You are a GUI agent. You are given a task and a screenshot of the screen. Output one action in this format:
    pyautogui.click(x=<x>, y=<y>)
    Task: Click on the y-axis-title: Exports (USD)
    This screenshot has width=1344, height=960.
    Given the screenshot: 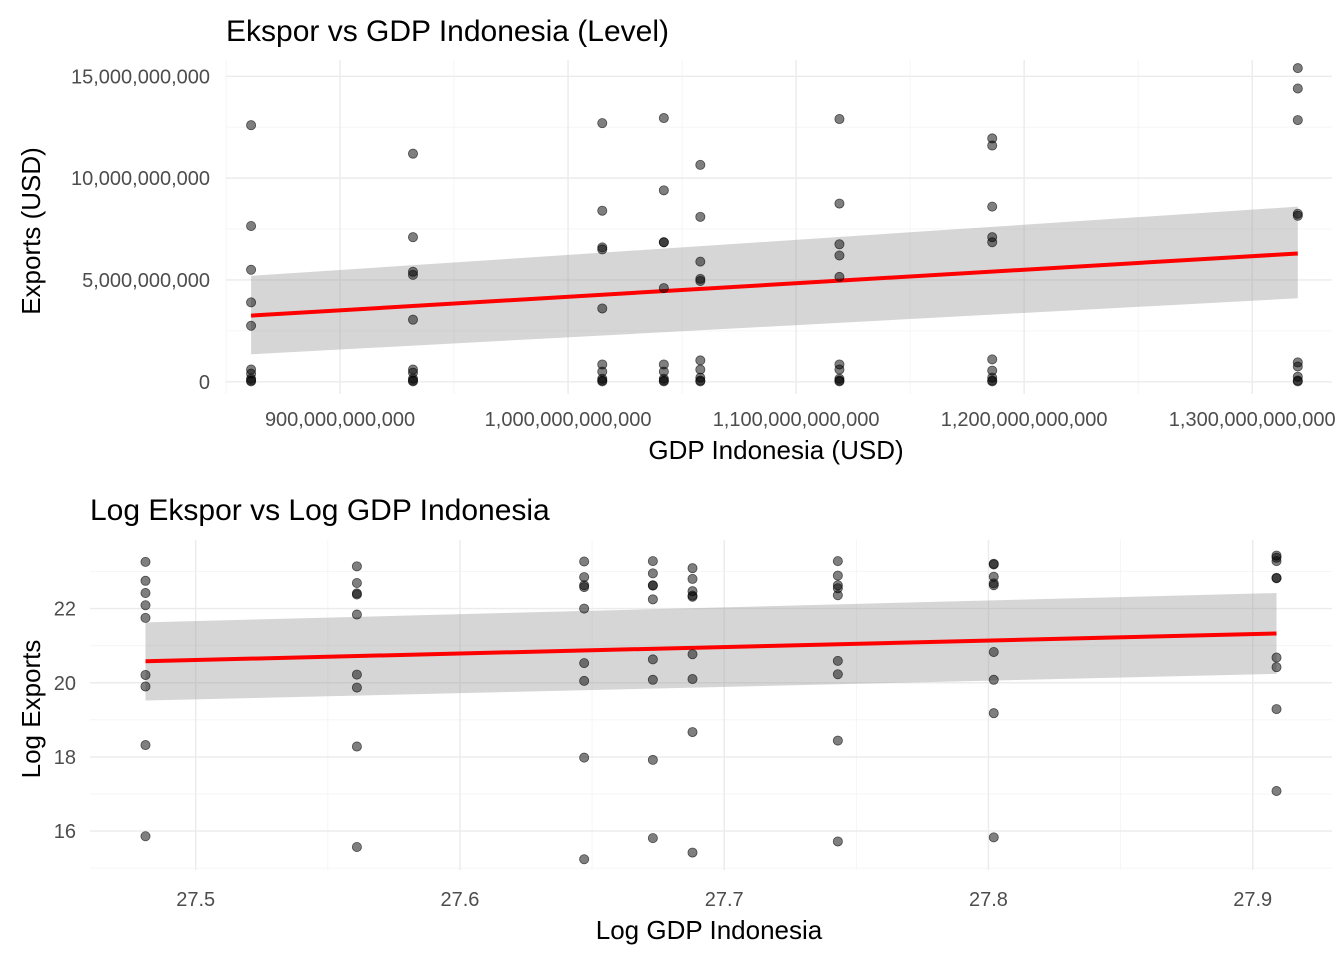 What is the action you would take?
    pyautogui.click(x=31, y=231)
    